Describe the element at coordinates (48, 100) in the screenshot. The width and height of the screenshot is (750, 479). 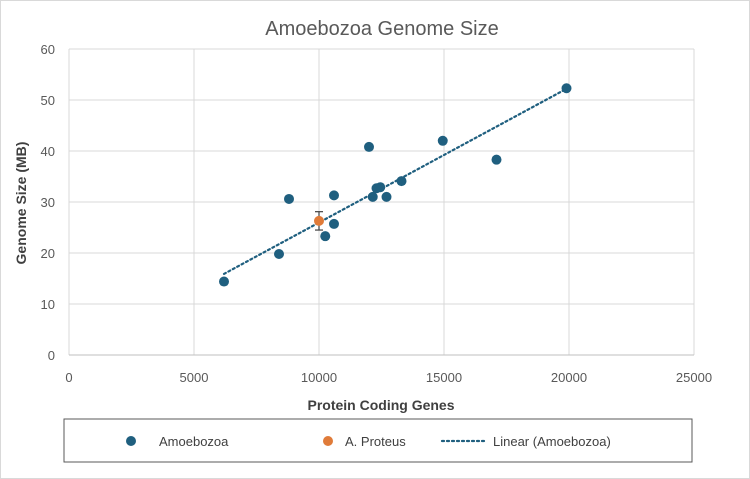
I see `y-tick-label: 50` at that location.